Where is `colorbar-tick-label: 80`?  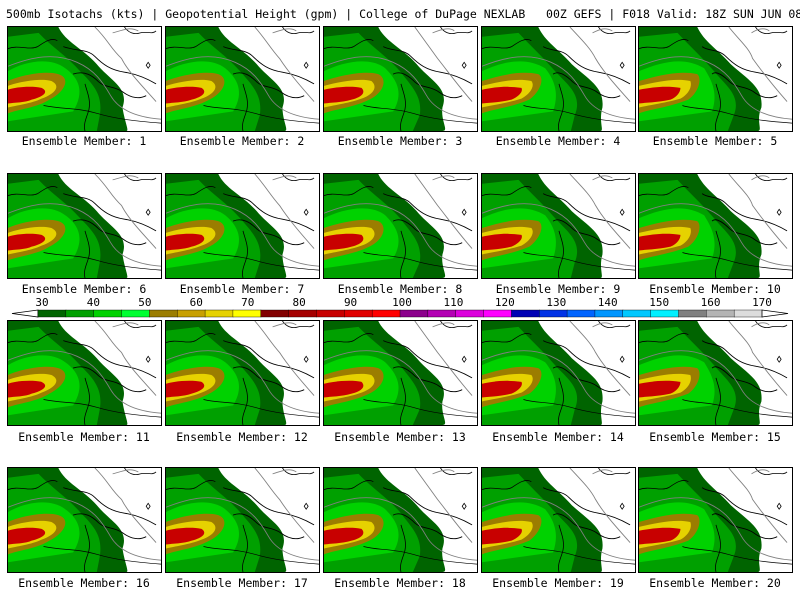 colorbar-tick-label: 80 is located at coordinates (299, 302).